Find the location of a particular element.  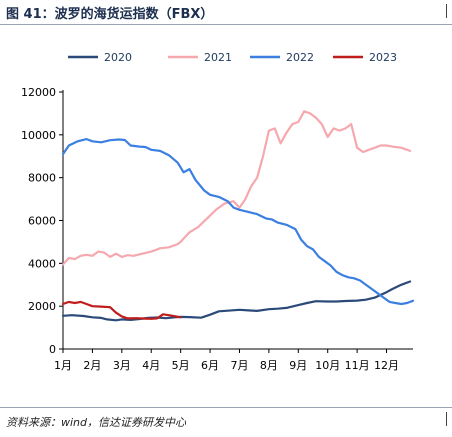

x-tick-label: 1月 is located at coordinates (63, 365).